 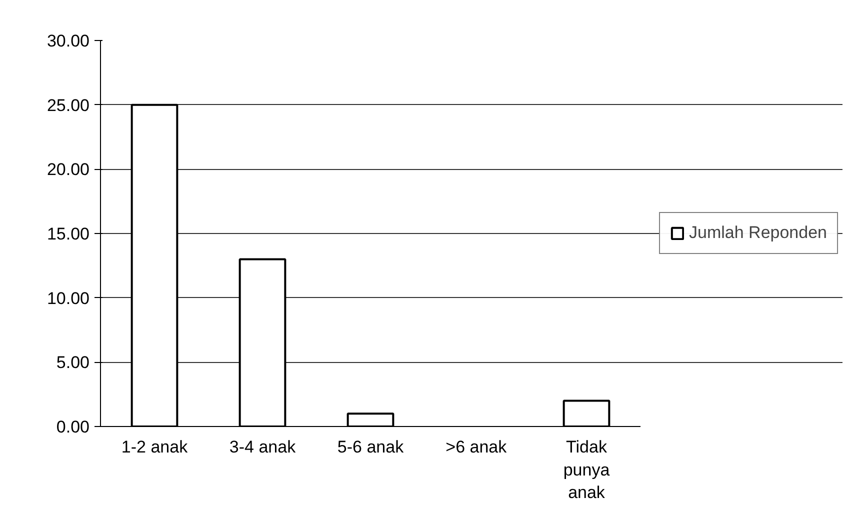 I want to click on y-tick-label: 20.00, so click(x=68, y=170).